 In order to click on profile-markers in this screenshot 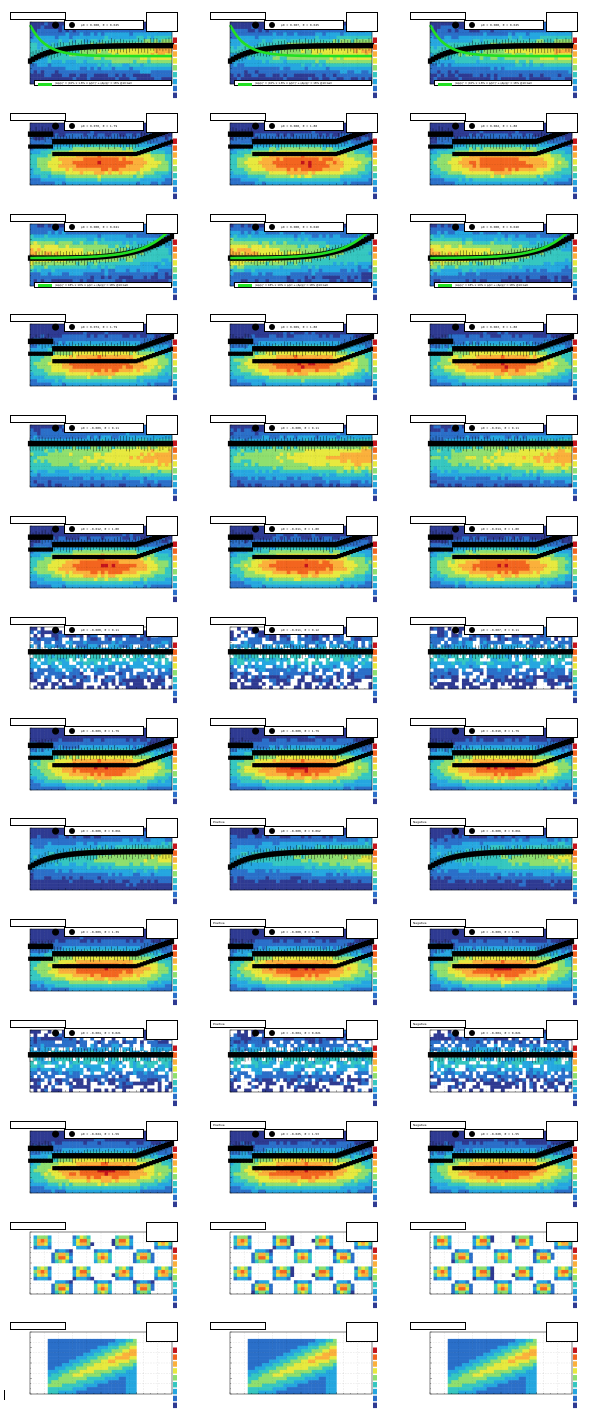, I will do `click(102, 343)`.